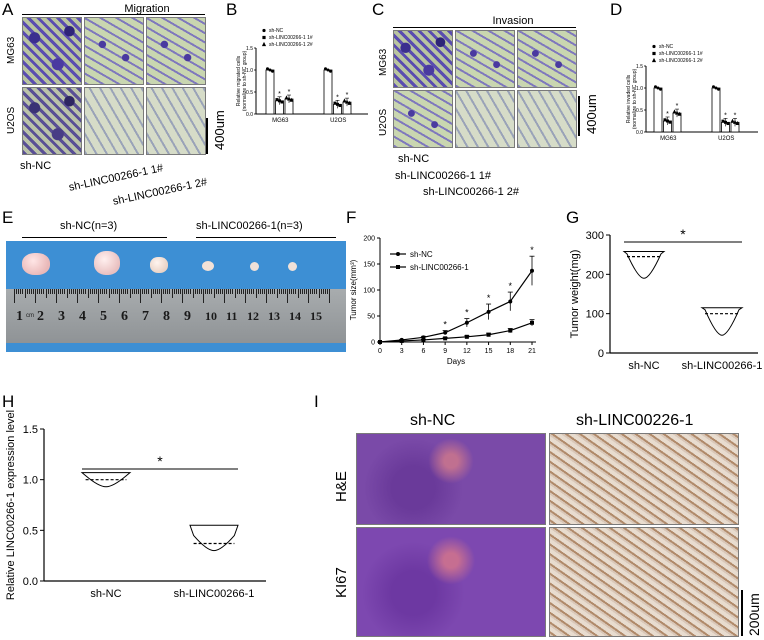  Describe the element at coordinates (547, 119) in the screenshot. I see `micrograph-inv-u2os-kd2` at that location.